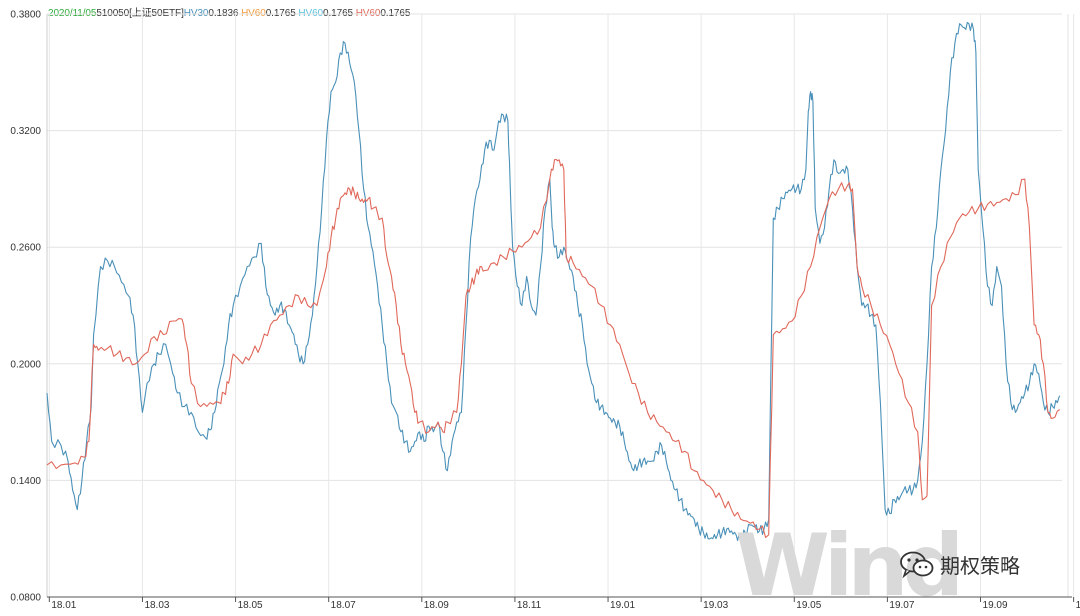 The height and width of the screenshot is (616, 1080). I want to click on x-tick-label: 18.03, so click(156, 605).